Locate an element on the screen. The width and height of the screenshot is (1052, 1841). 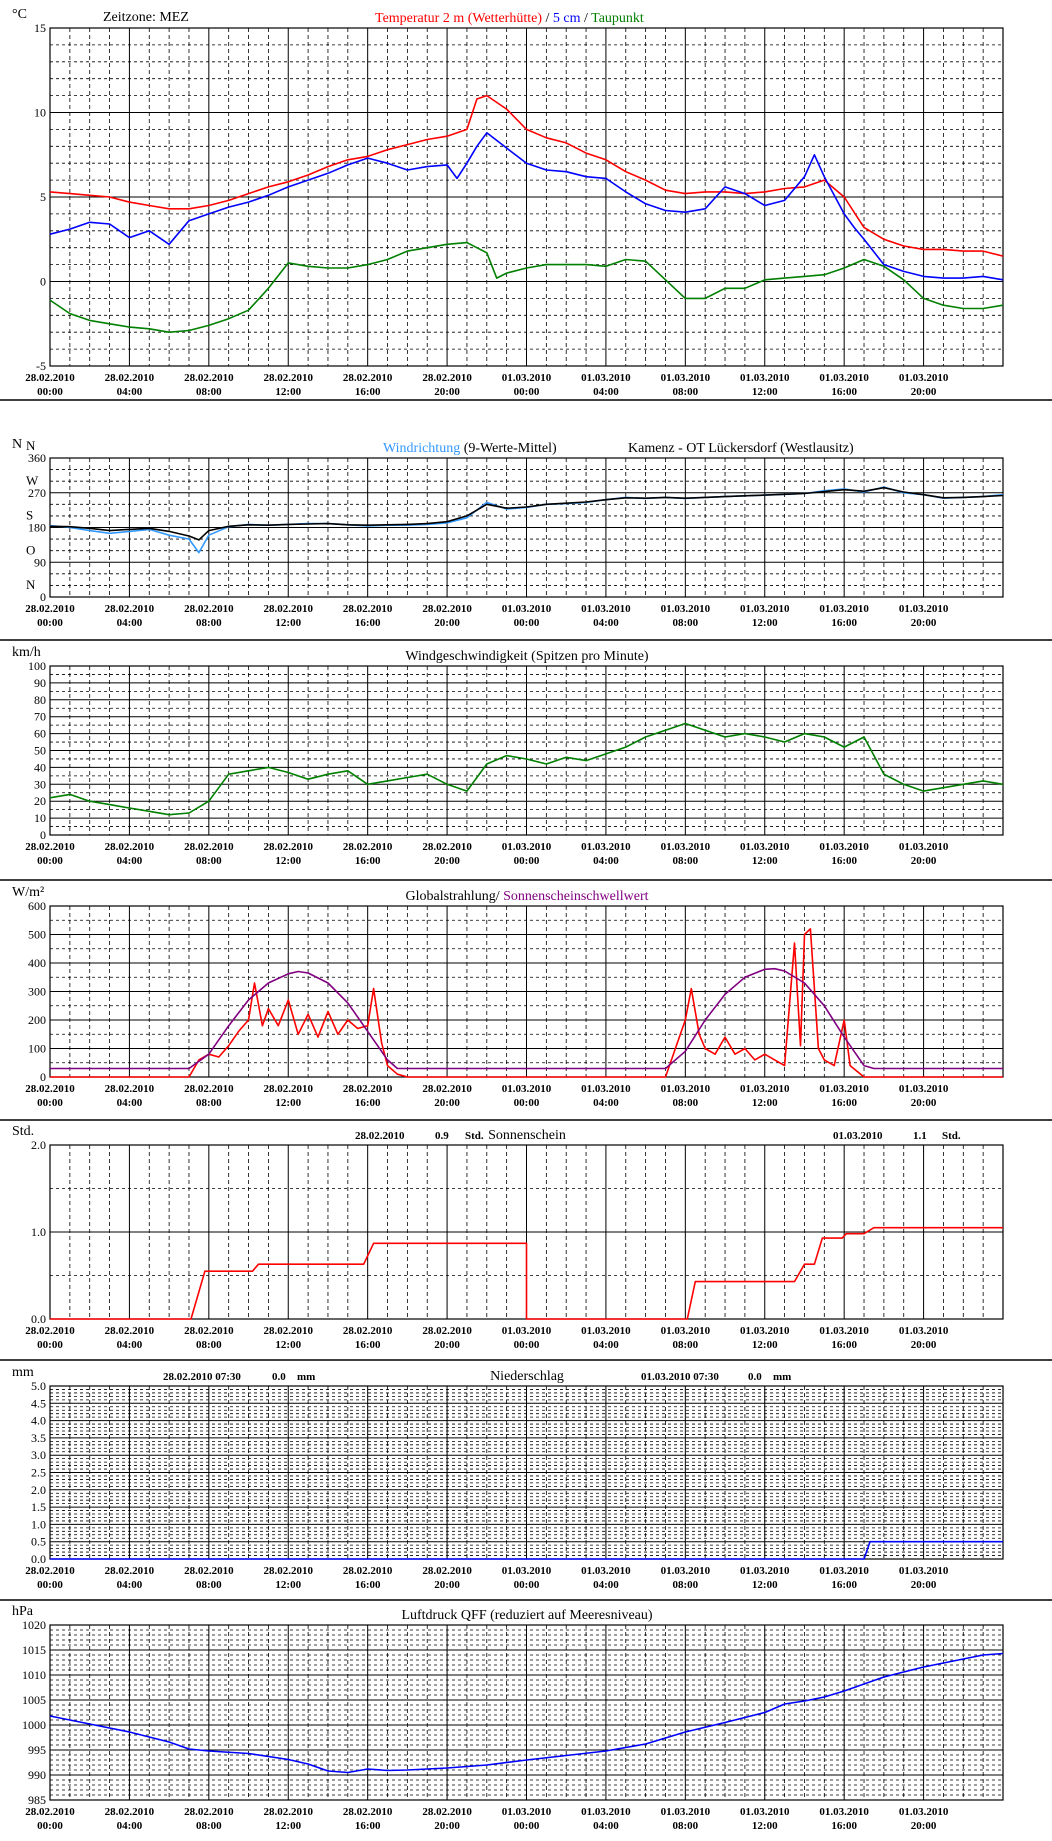
y-tick-label: 270 is located at coordinates (37, 493).